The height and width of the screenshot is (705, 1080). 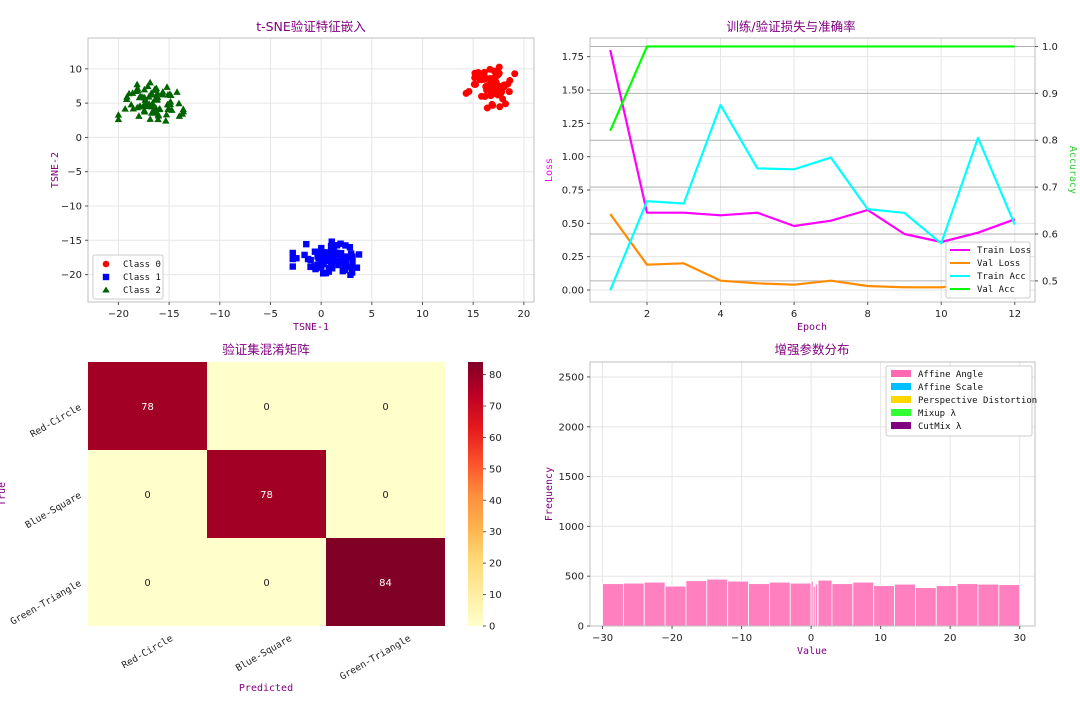 What do you see at coordinates (812, 327) in the screenshot?
I see `curves-x-label: Epoch` at bounding box center [812, 327].